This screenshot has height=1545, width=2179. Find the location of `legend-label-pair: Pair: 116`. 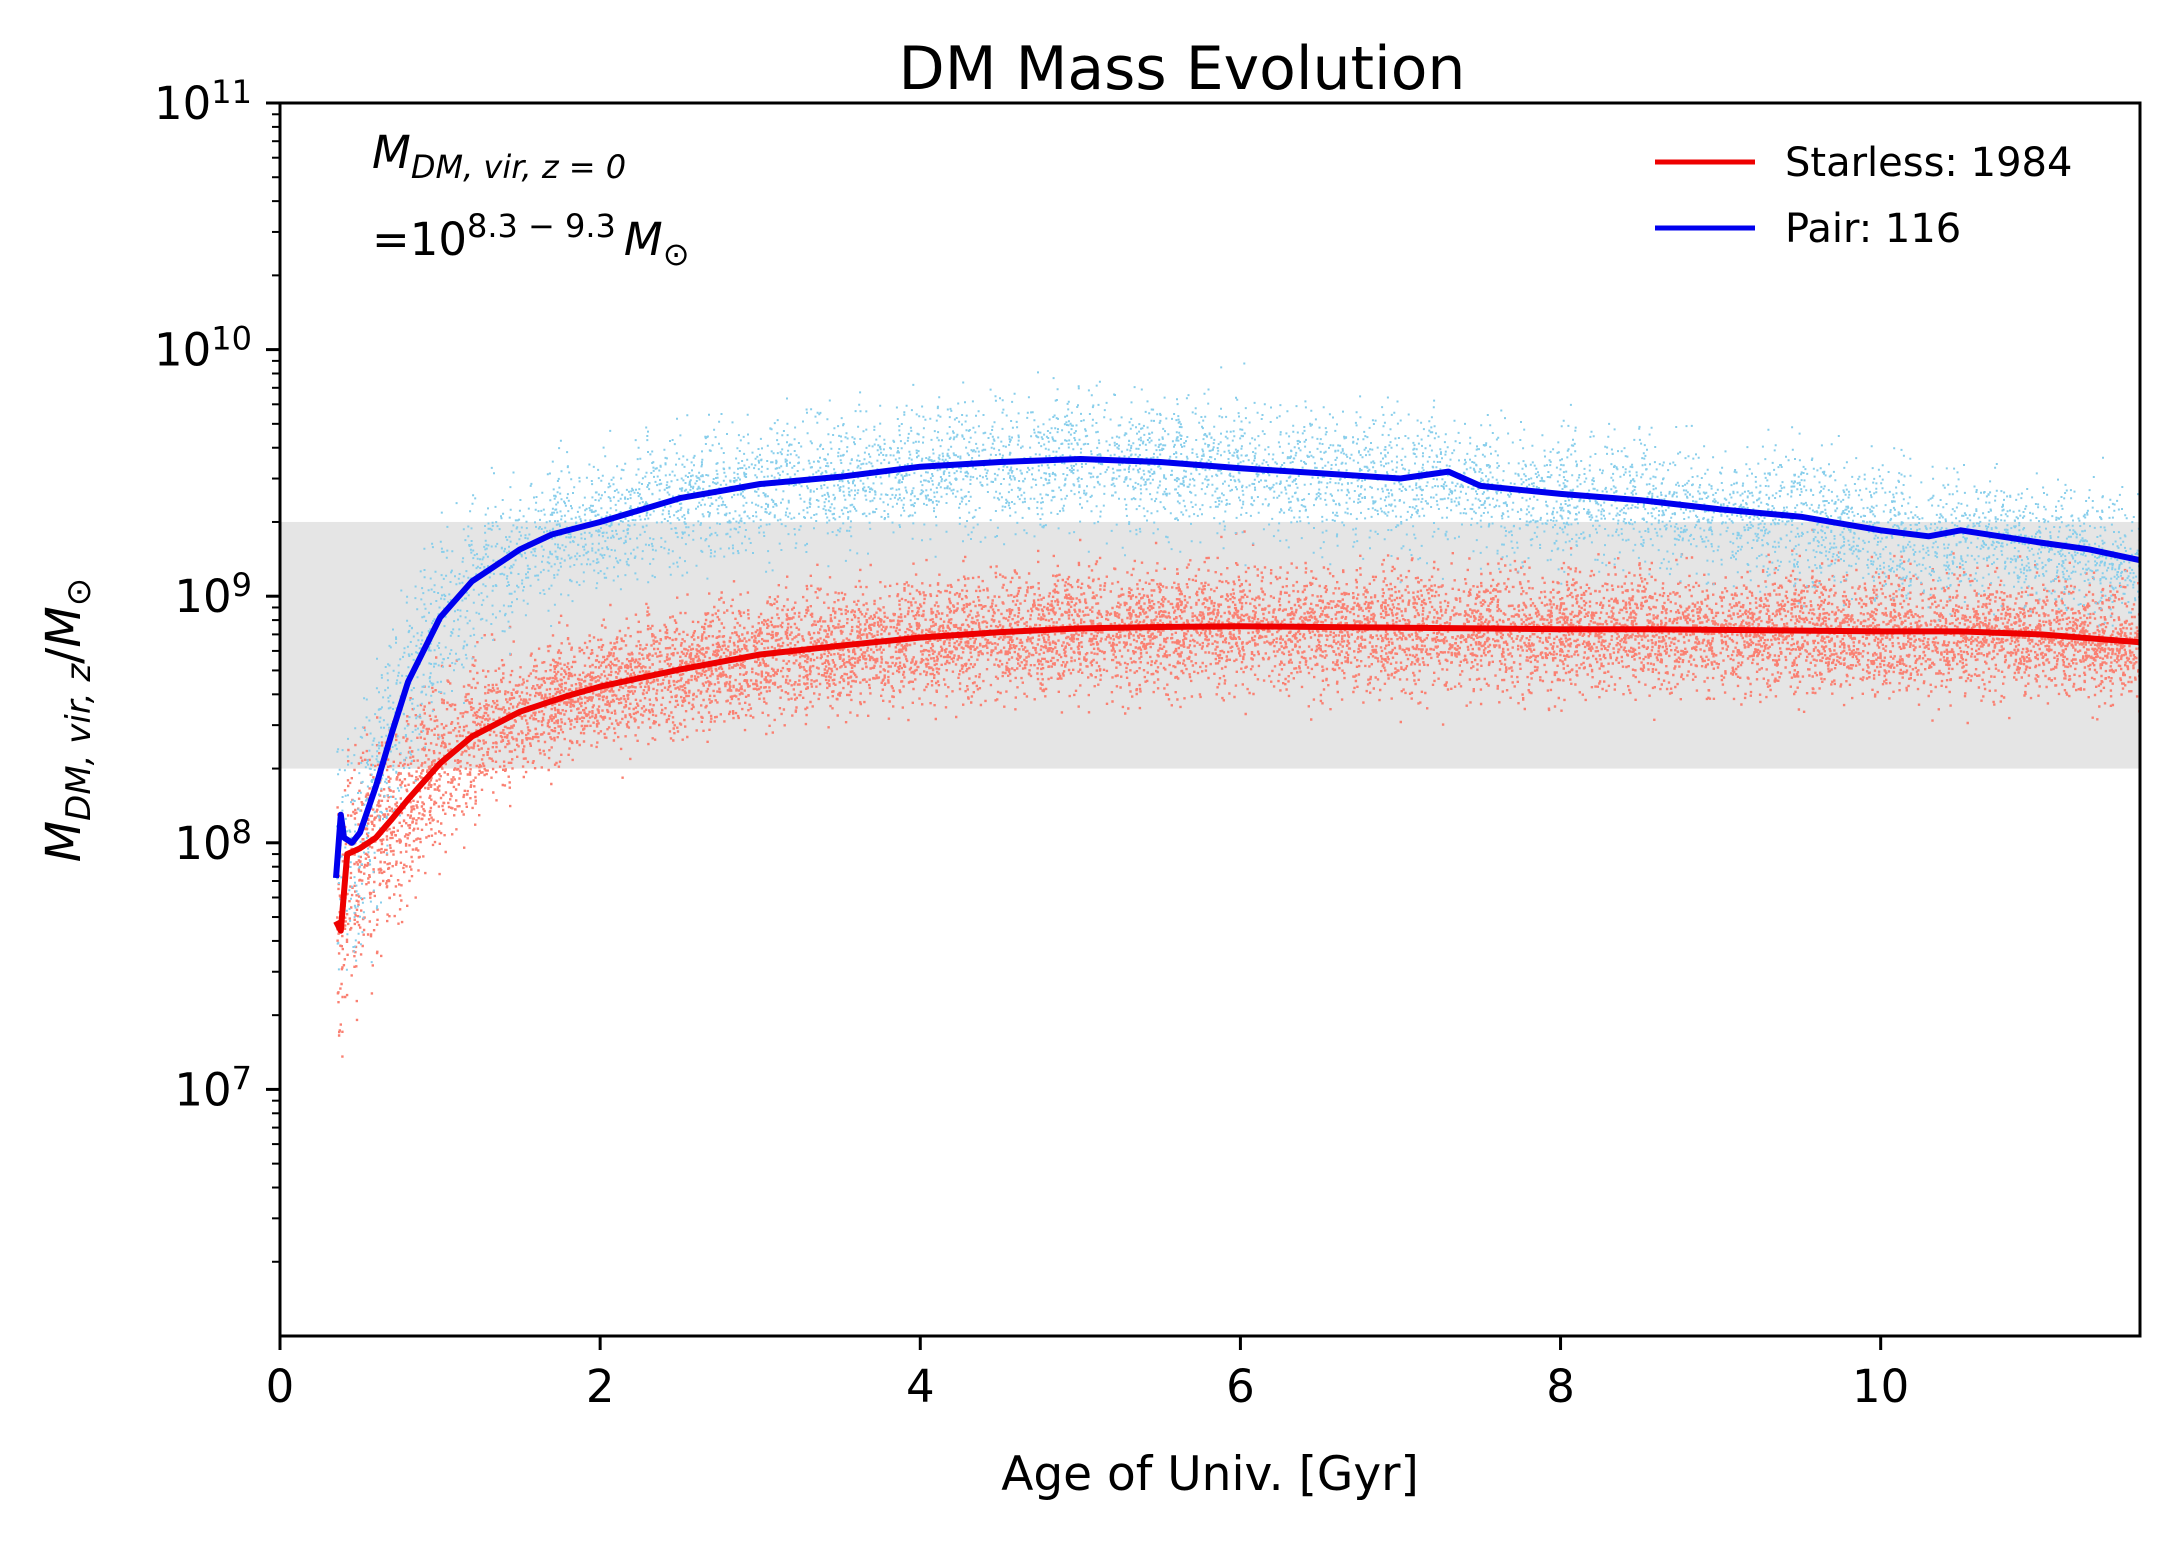

legend-label-pair: Pair: 116 is located at coordinates (1873, 229).